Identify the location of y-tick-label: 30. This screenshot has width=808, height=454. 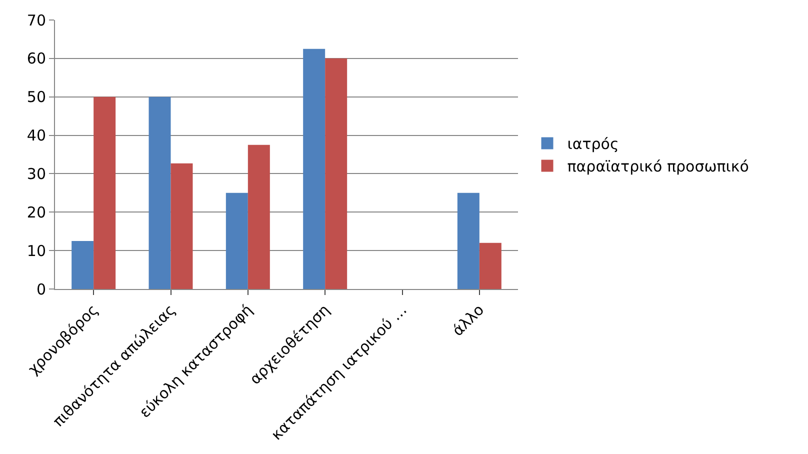
(36, 173).